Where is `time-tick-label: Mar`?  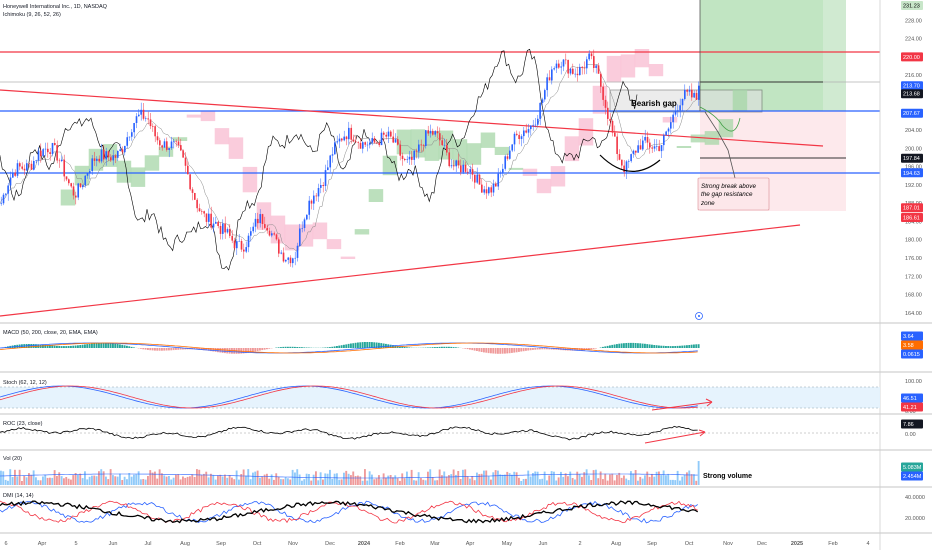
time-tick-label: Mar is located at coordinates (435, 544).